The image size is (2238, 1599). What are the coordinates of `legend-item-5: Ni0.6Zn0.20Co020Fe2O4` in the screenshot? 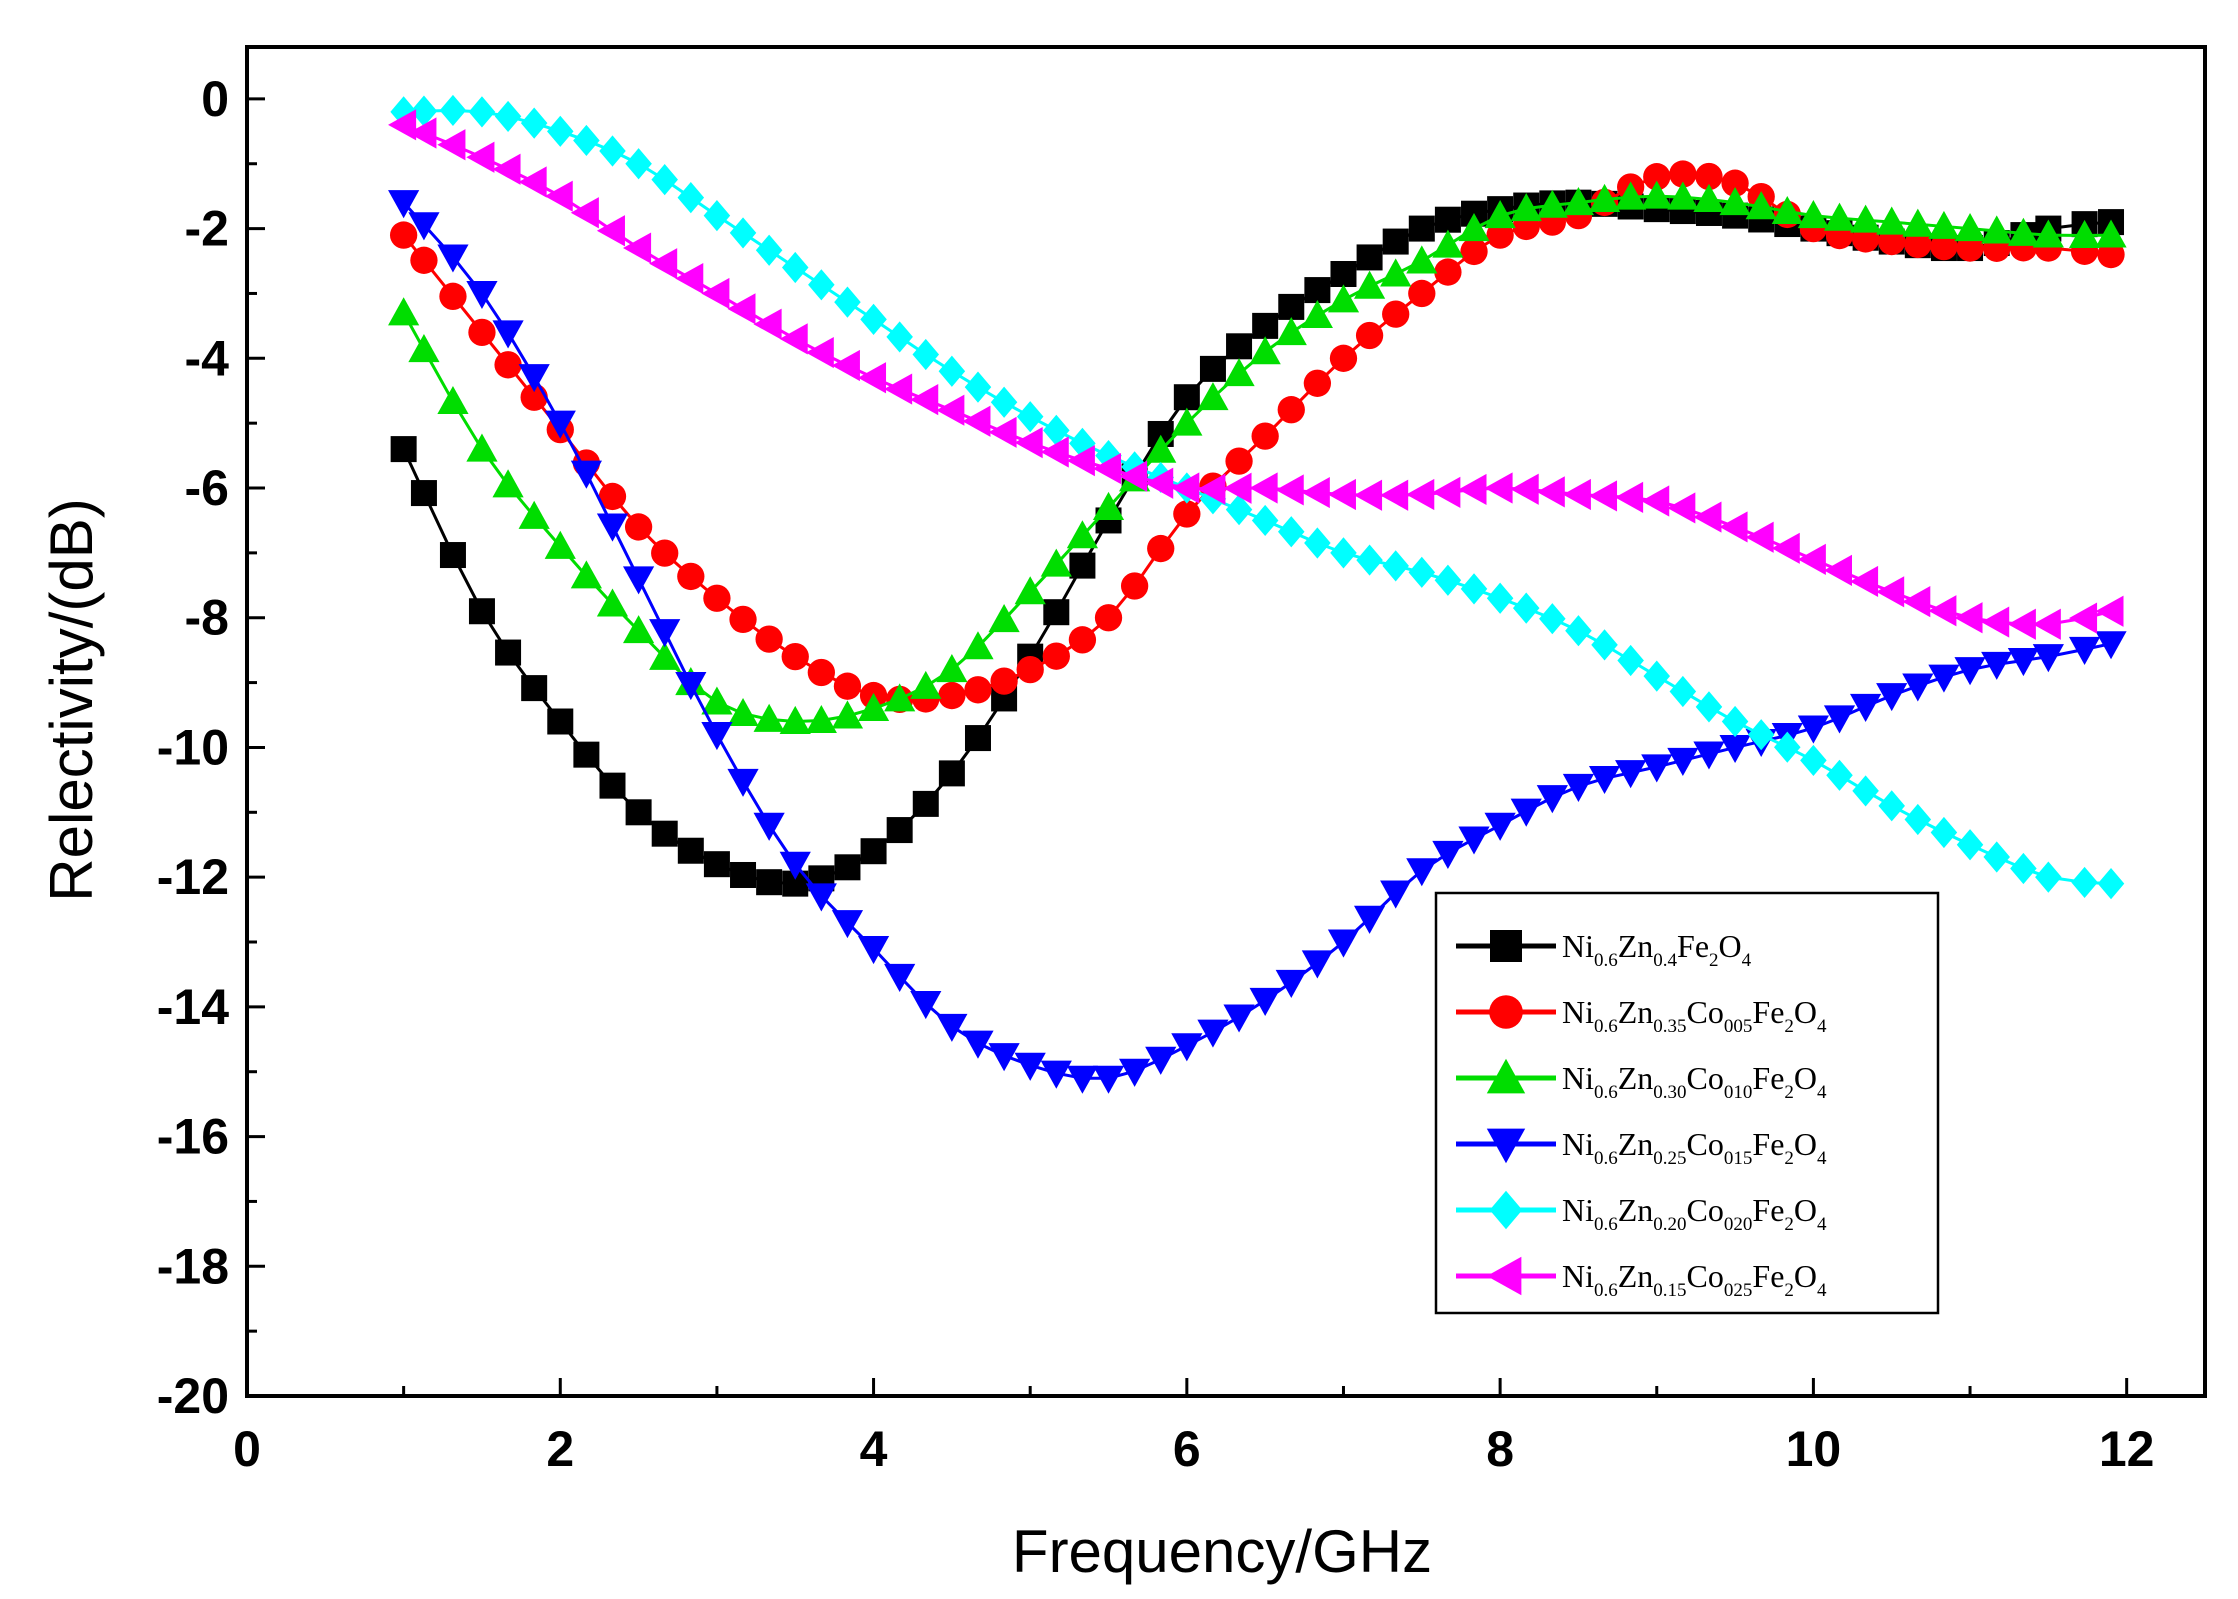 It's located at (1641, 1212).